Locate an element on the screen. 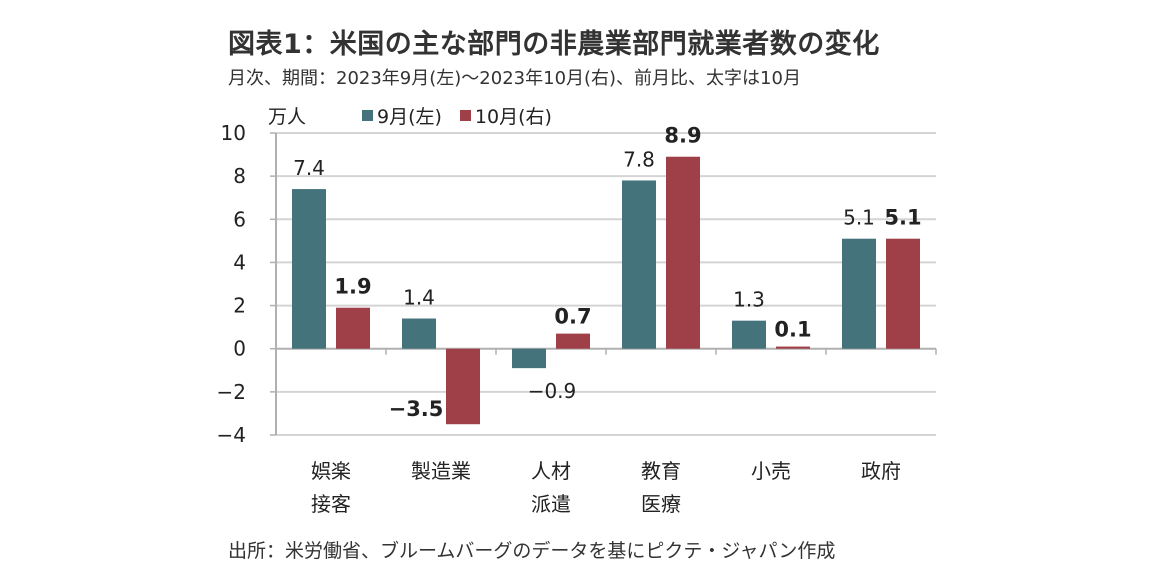 The image size is (1152, 571). x-category-label: 派遣 is located at coordinates (551, 504).